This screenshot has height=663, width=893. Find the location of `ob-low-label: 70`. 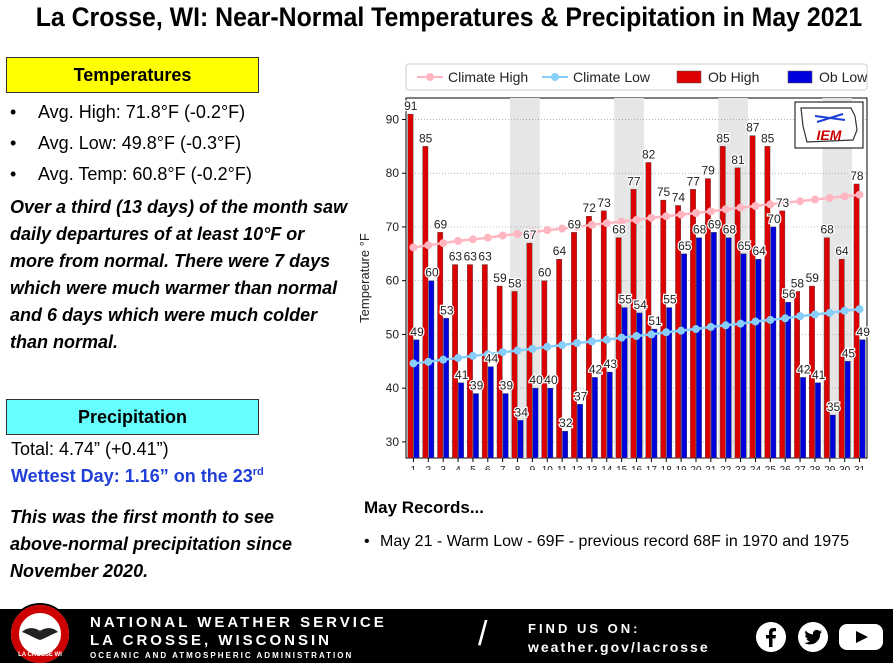

ob-low-label: 70 is located at coordinates (774, 219).